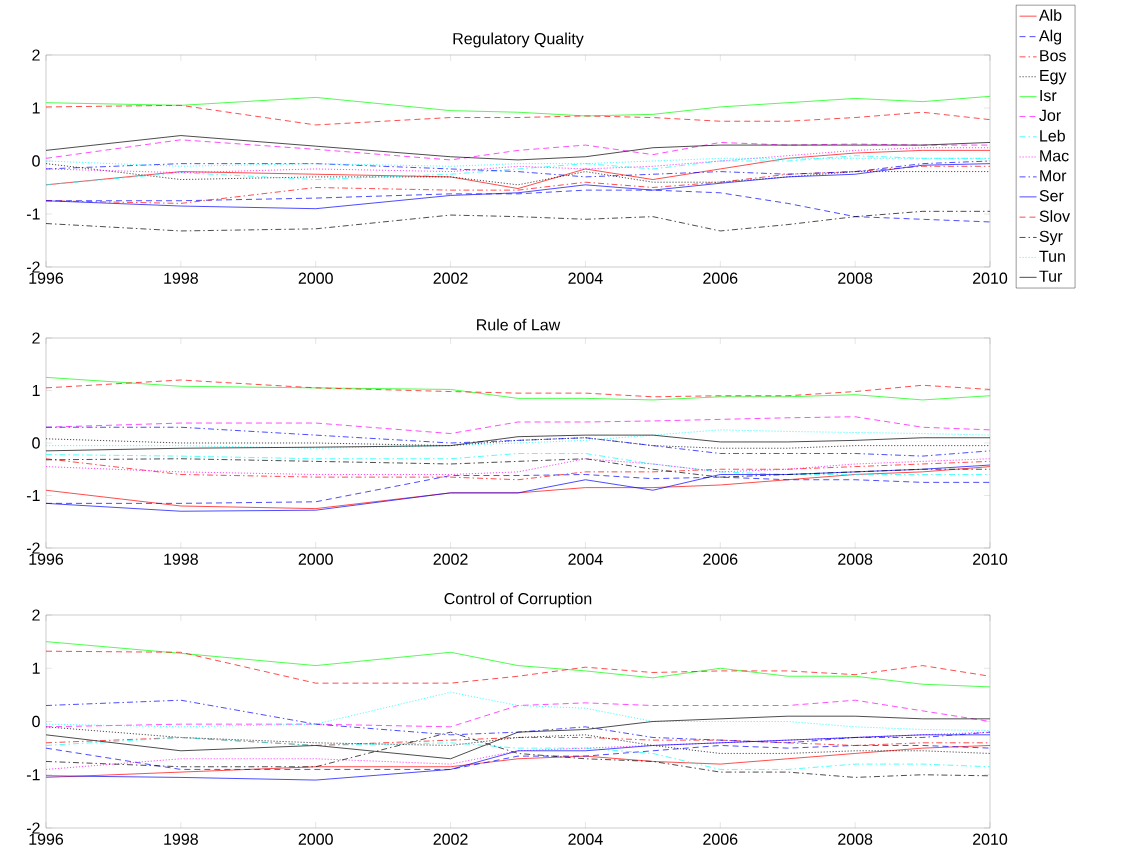  Describe the element at coordinates (1050, 37) in the screenshot. I see `legend-label: Alg` at that location.